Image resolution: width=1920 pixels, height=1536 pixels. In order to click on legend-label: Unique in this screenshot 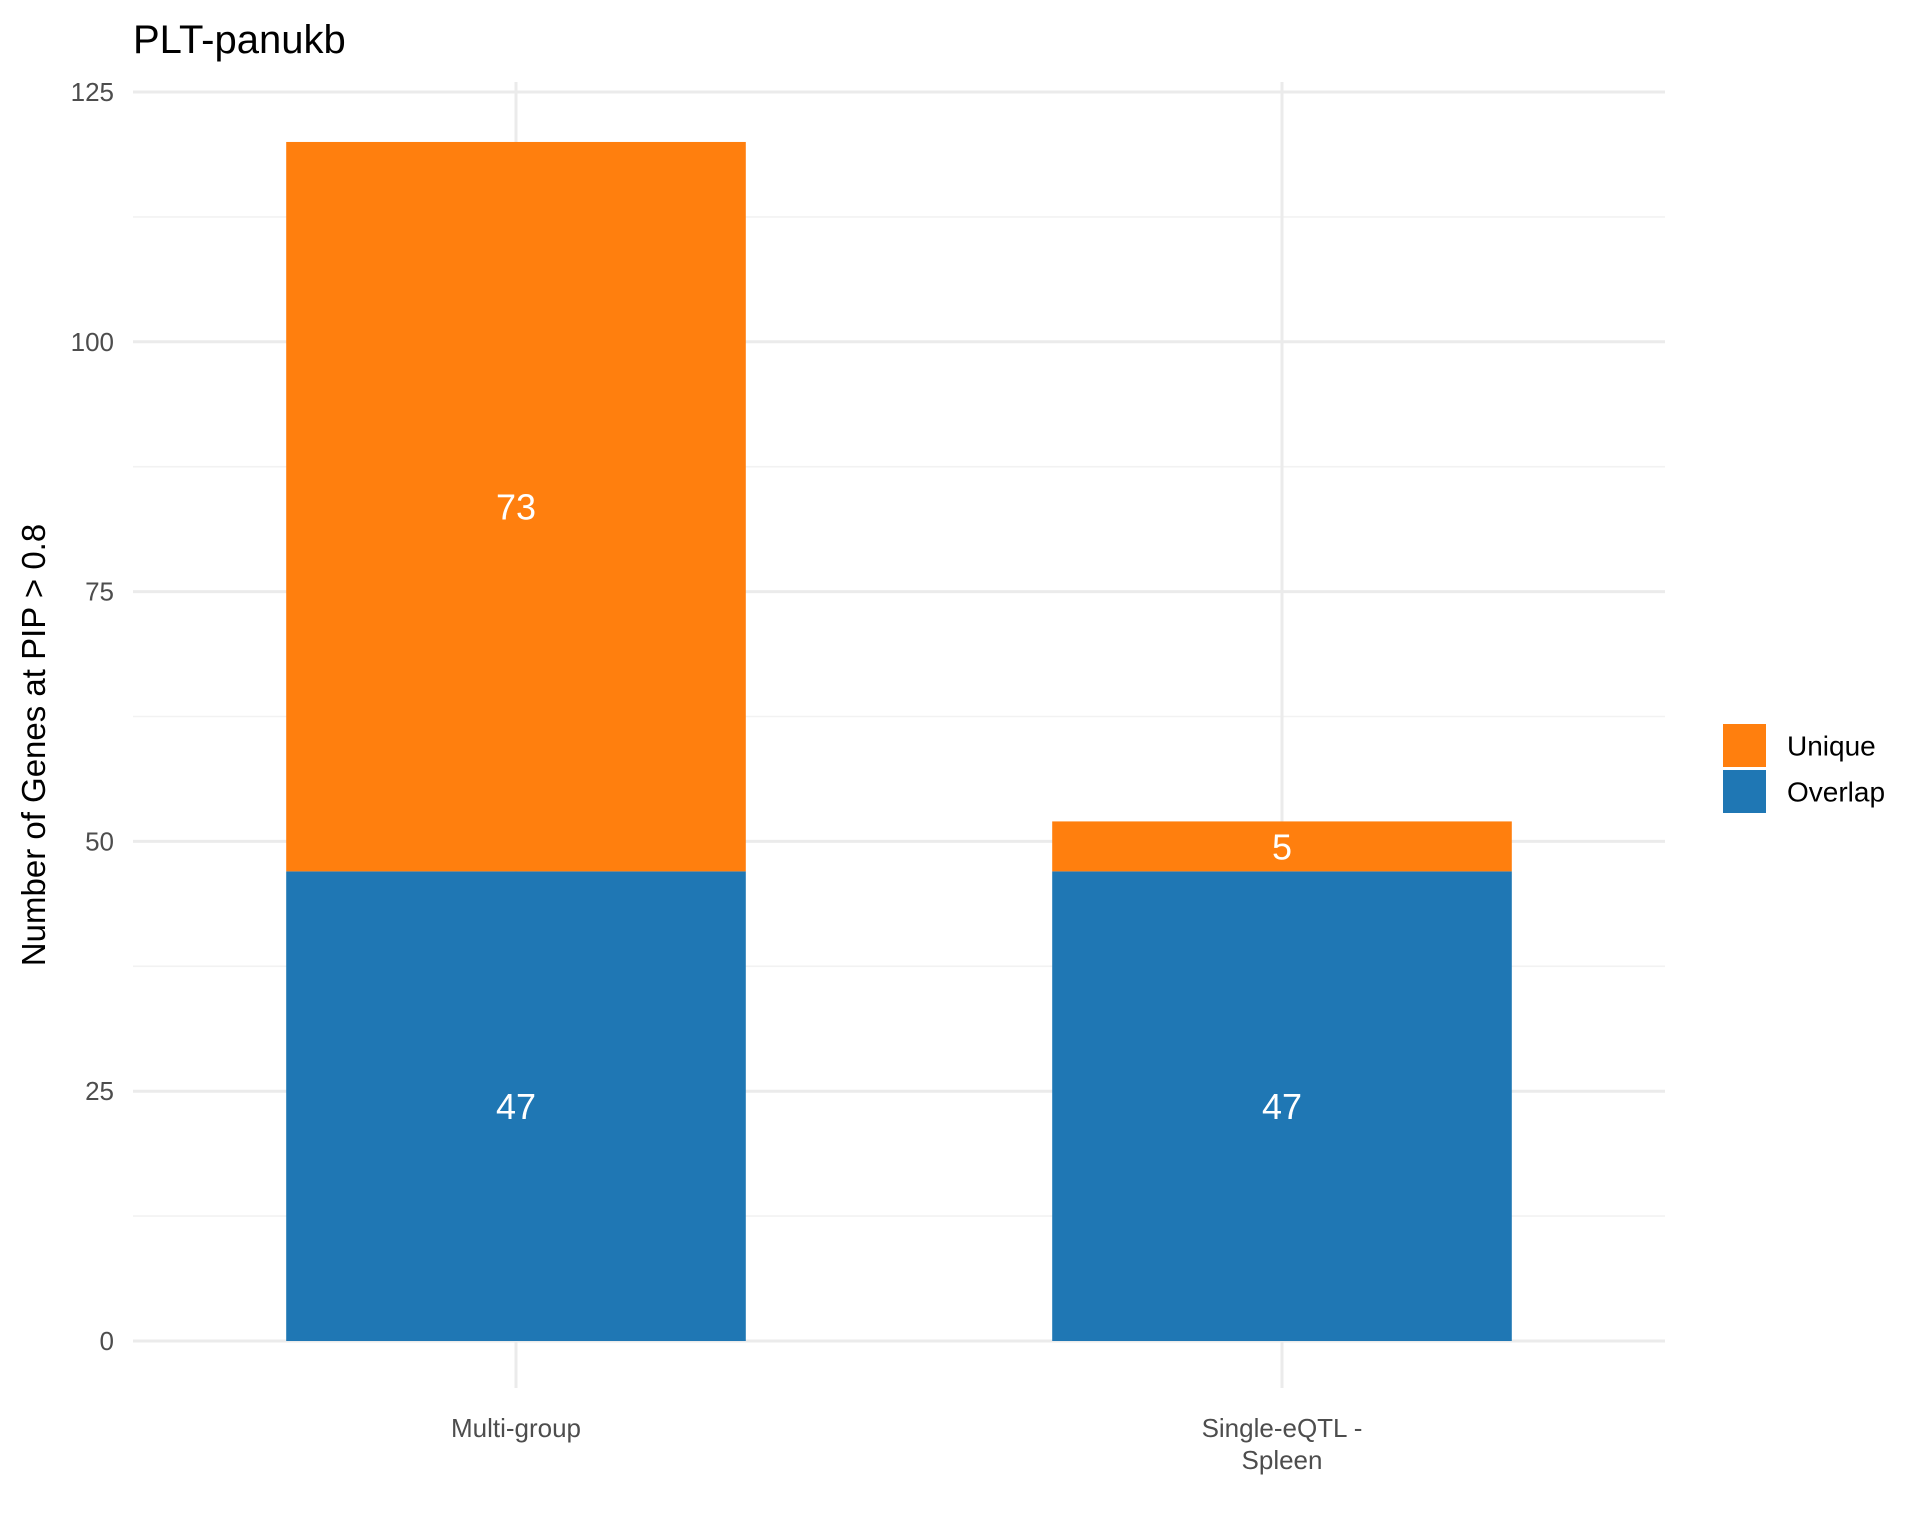, I will do `click(1831, 746)`.